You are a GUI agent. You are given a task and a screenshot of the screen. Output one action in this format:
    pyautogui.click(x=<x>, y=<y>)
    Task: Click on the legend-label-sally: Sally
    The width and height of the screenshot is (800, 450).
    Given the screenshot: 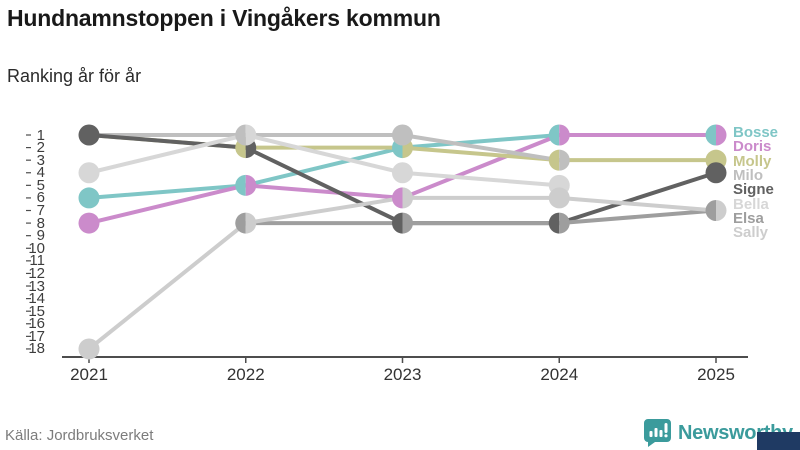 What is the action you would take?
    pyautogui.click(x=751, y=233)
    